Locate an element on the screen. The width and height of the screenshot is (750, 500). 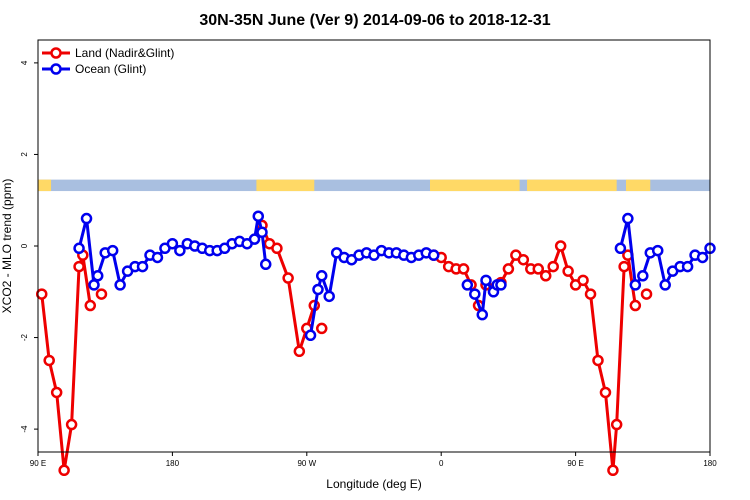
x-tick-label: 90 W is located at coordinates (306, 463).